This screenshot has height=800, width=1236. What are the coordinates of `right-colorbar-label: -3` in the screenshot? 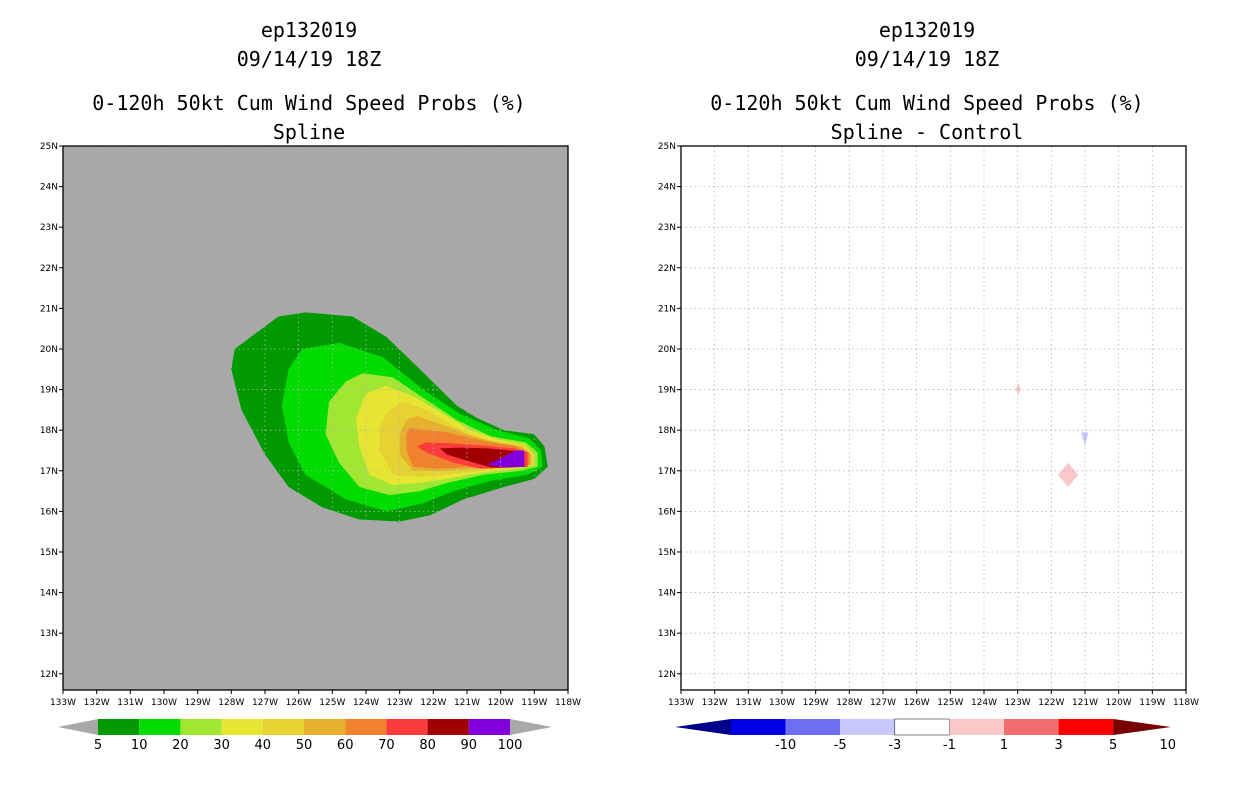 It's located at (894, 745).